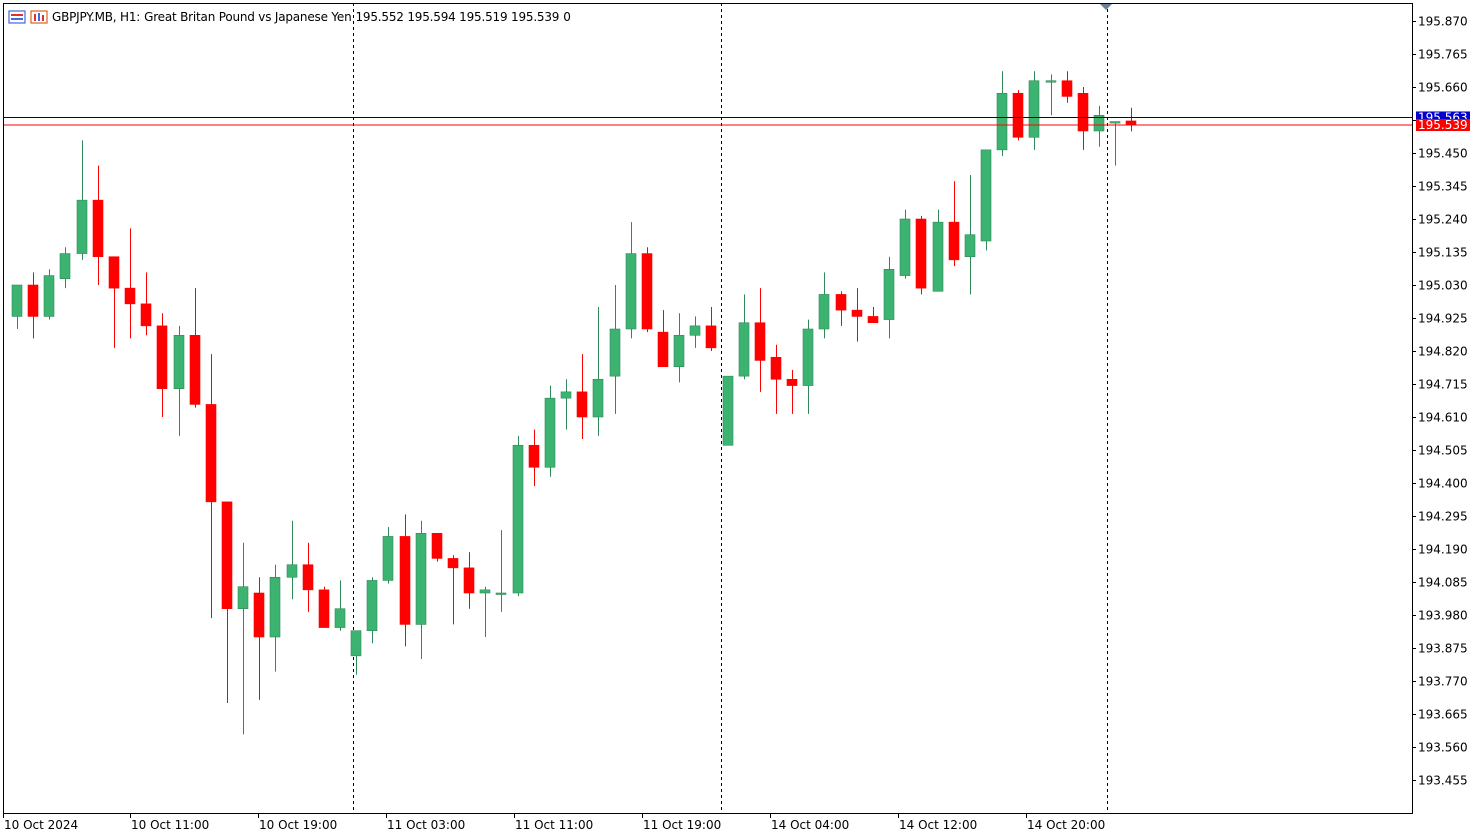  Describe the element at coordinates (170, 825) in the screenshot. I see `time-tick-label: 10 Oct 11:00` at that location.